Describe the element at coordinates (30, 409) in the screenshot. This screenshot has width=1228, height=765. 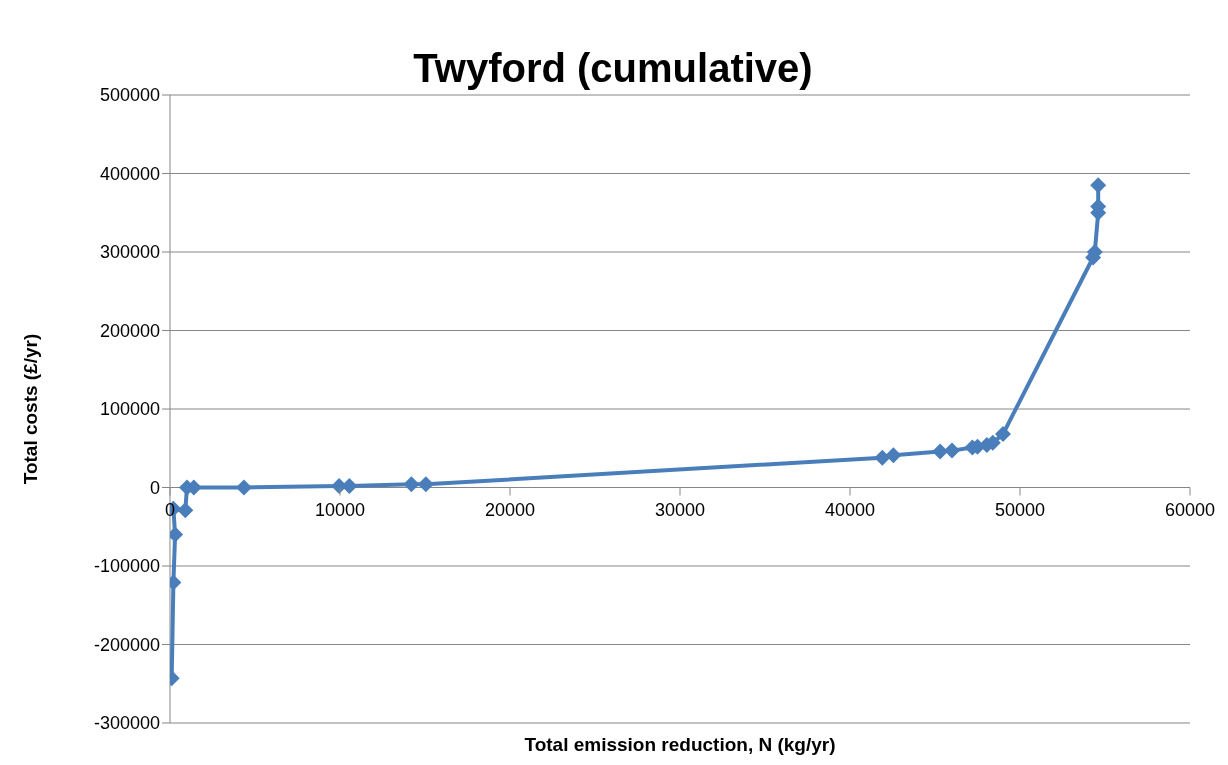
I see `y-axis-title: Total costs (£/yr)` at that location.